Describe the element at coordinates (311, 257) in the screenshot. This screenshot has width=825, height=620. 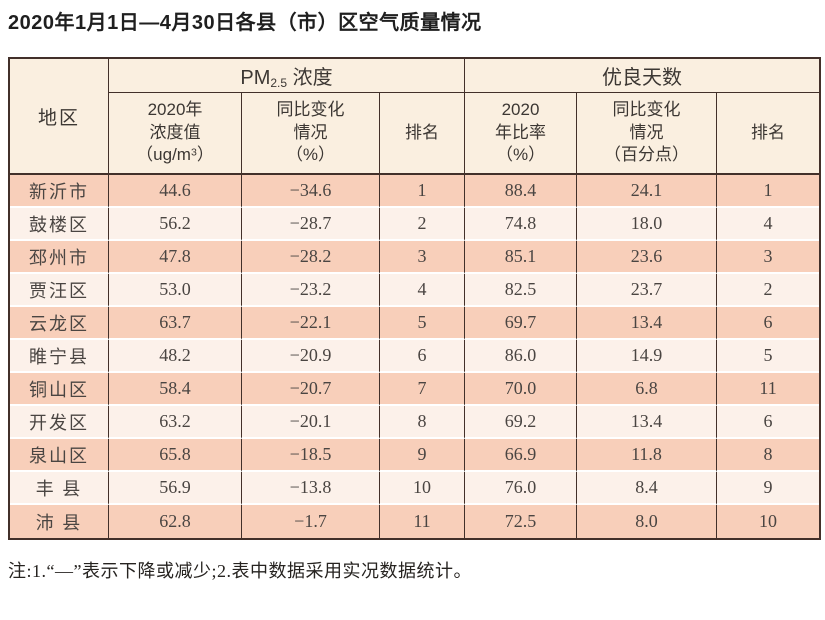
I see `cell-pm-change: −28.2` at that location.